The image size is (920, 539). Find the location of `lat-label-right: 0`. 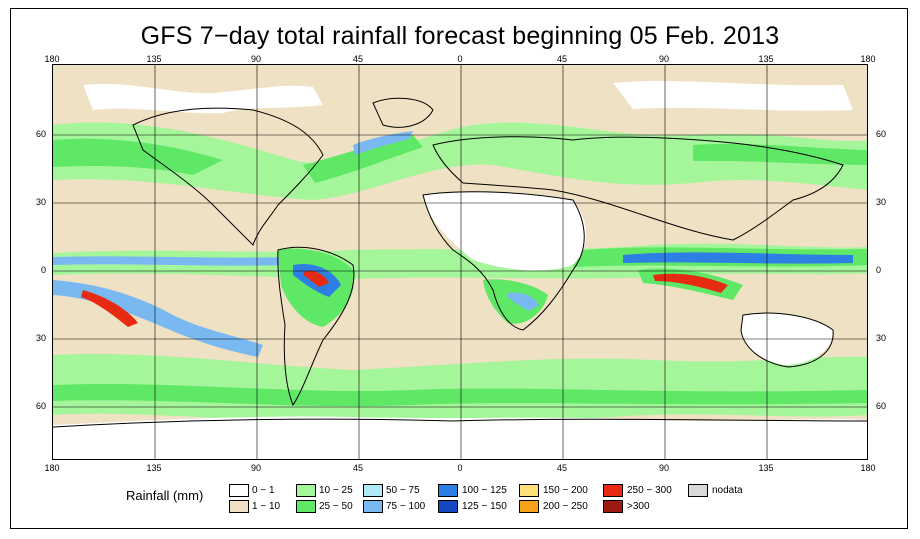

lat-label-right: 0 is located at coordinates (879, 270).